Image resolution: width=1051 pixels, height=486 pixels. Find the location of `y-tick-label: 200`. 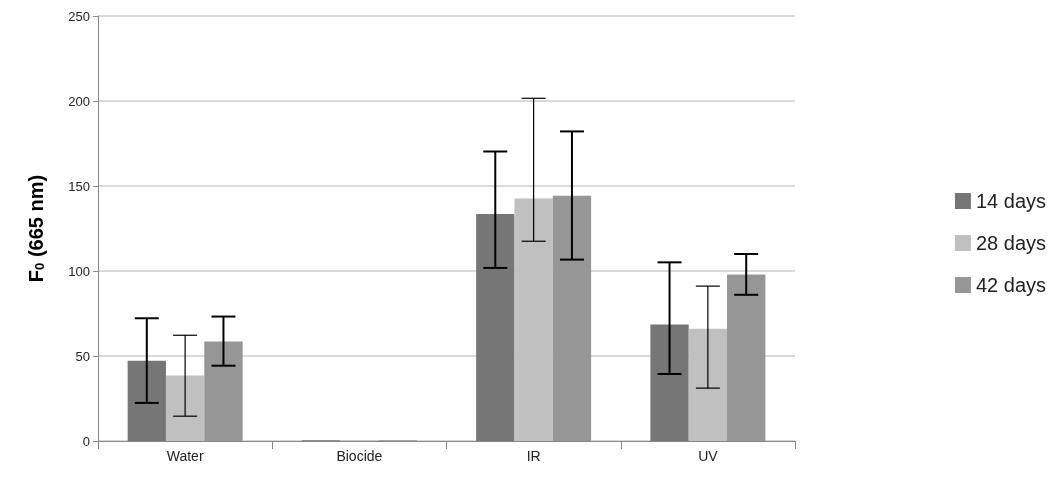

y-tick-label: 200 is located at coordinates (79, 101).